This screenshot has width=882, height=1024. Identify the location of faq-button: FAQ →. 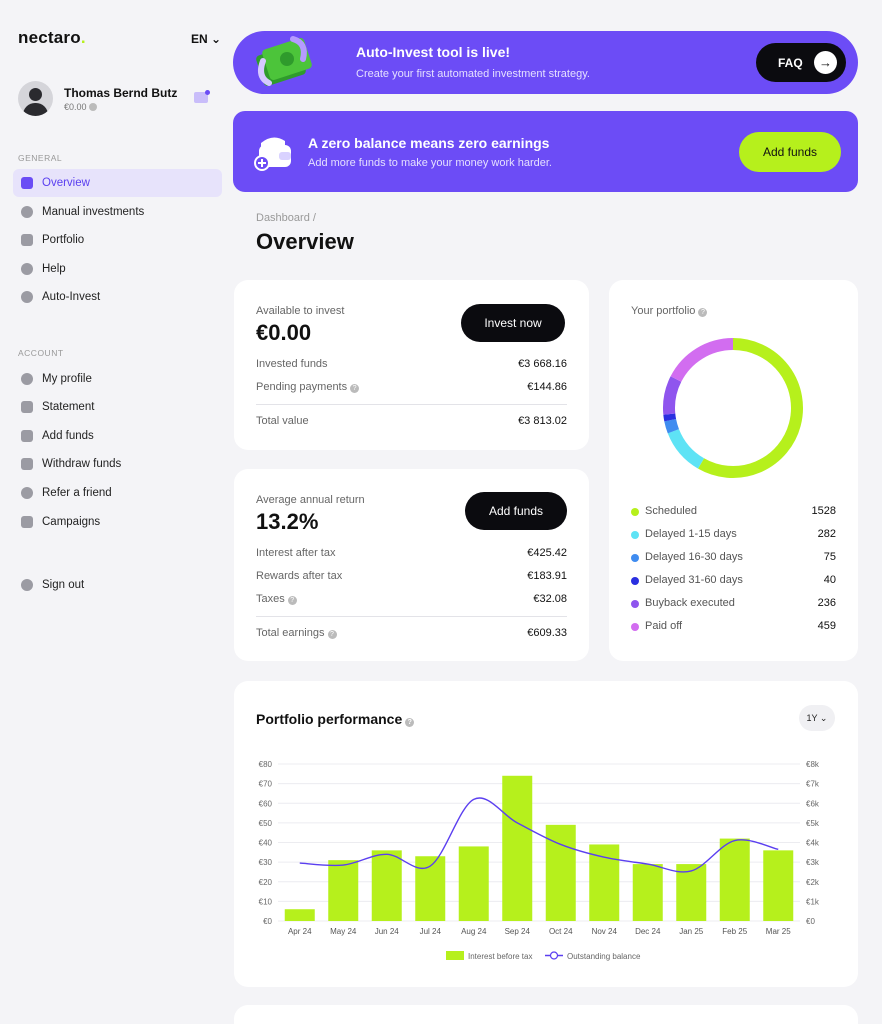
(801, 62).